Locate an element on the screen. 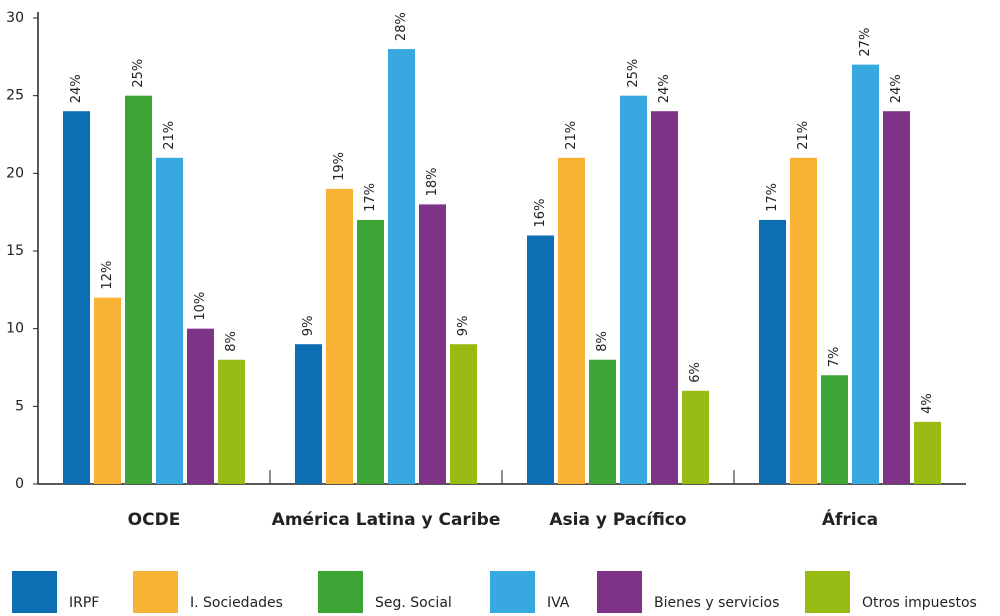 The height and width of the screenshot is (616, 1000). value-label: 27% is located at coordinates (865, 42).